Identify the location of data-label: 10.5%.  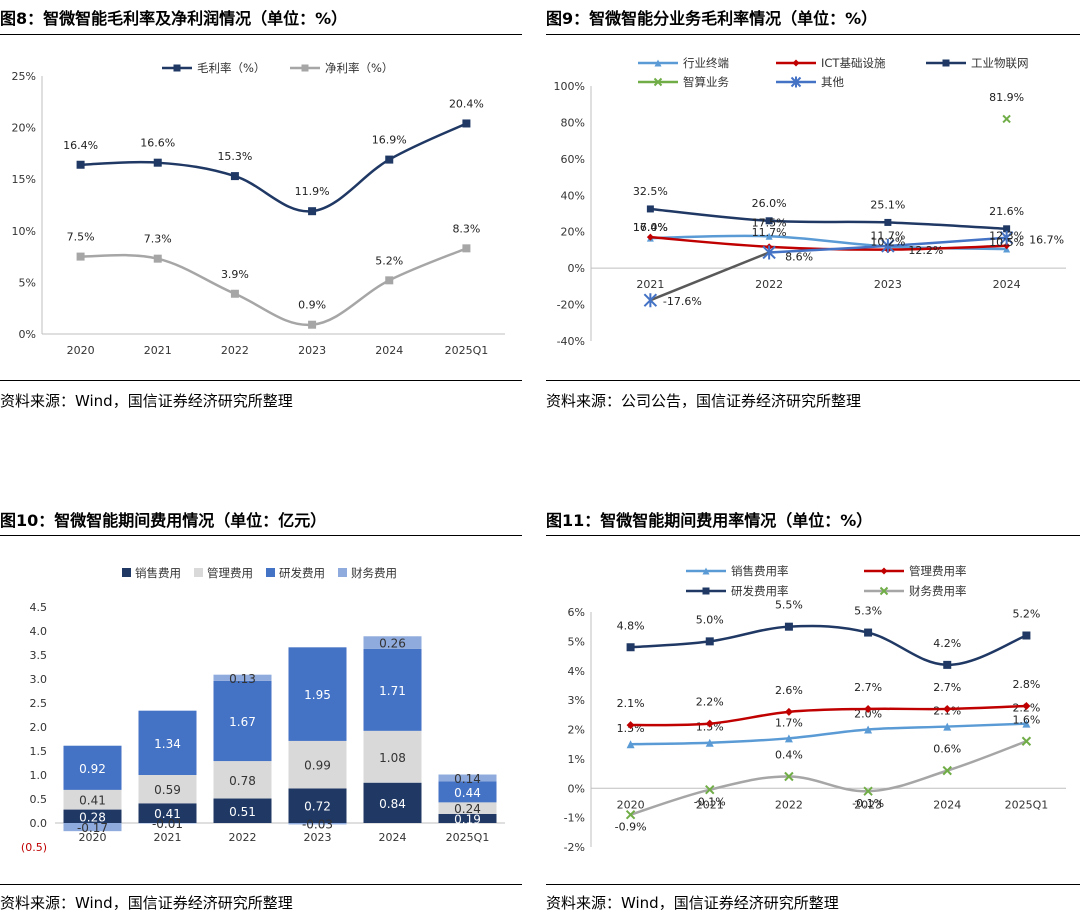
(1006, 242).